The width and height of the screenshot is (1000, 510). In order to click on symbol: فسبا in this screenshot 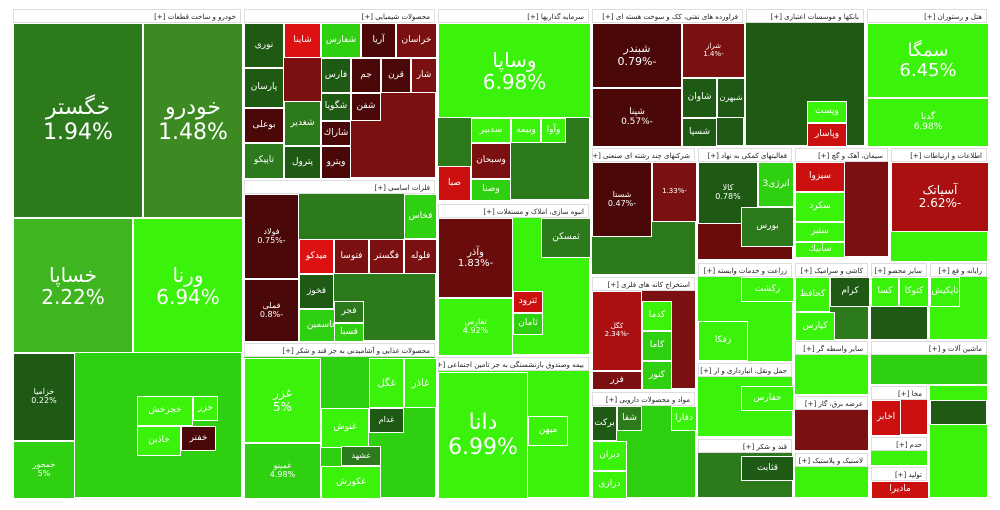, I will do `click(349, 331)`.